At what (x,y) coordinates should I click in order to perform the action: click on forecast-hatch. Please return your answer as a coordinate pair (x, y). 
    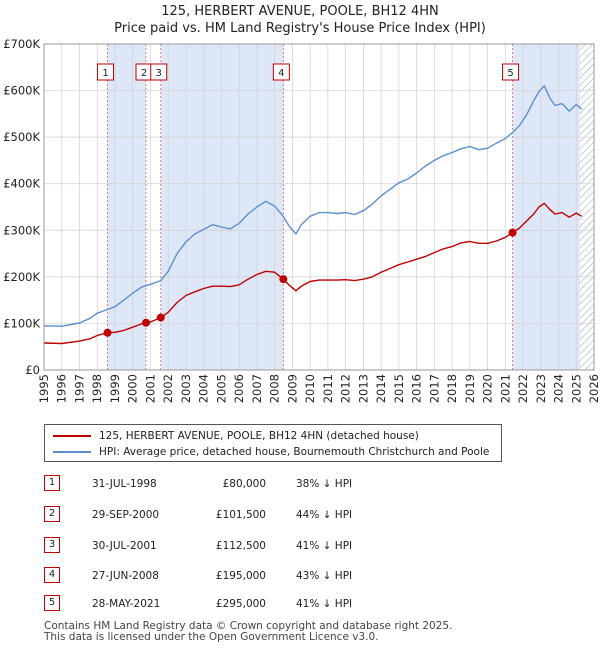
    Looking at the image, I should click on (586, 207).